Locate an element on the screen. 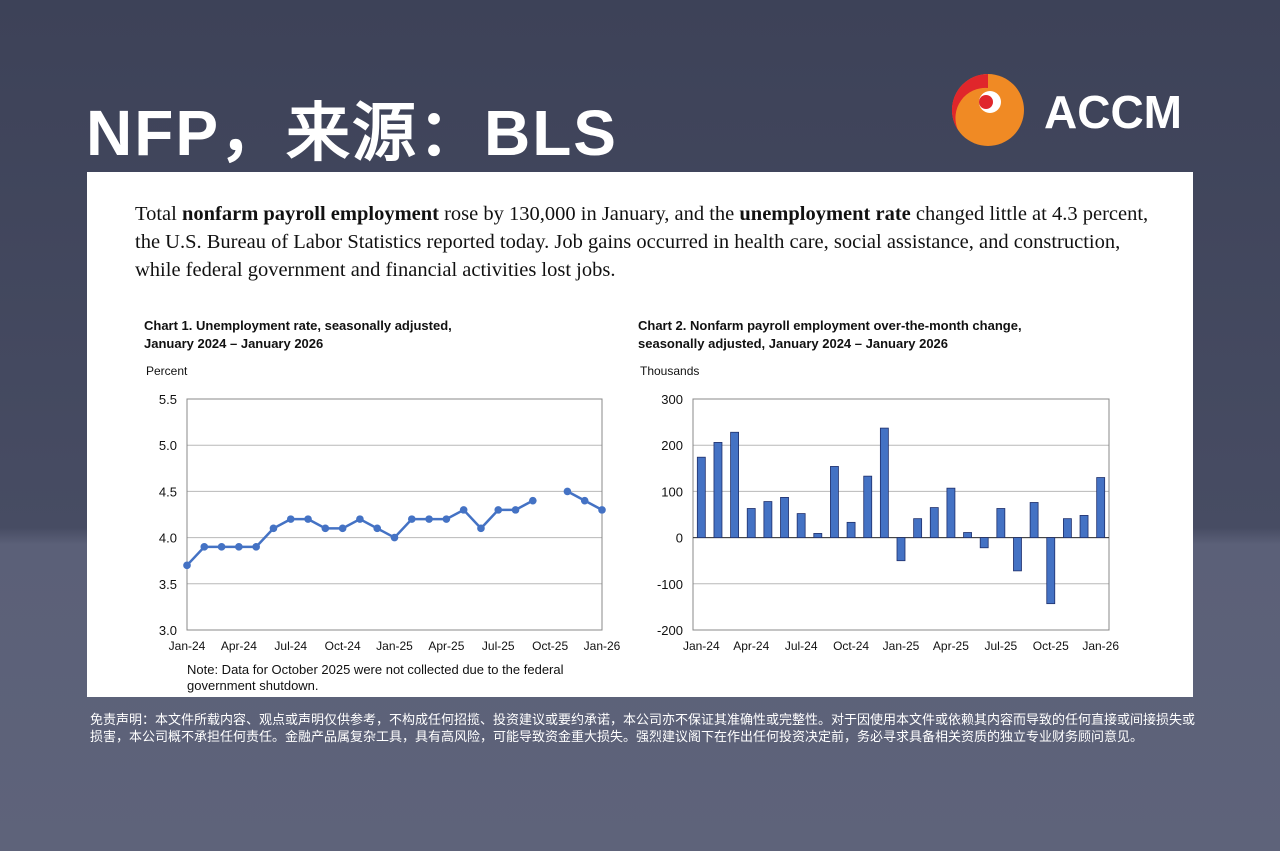  text: Total is located at coordinates (158, 214).